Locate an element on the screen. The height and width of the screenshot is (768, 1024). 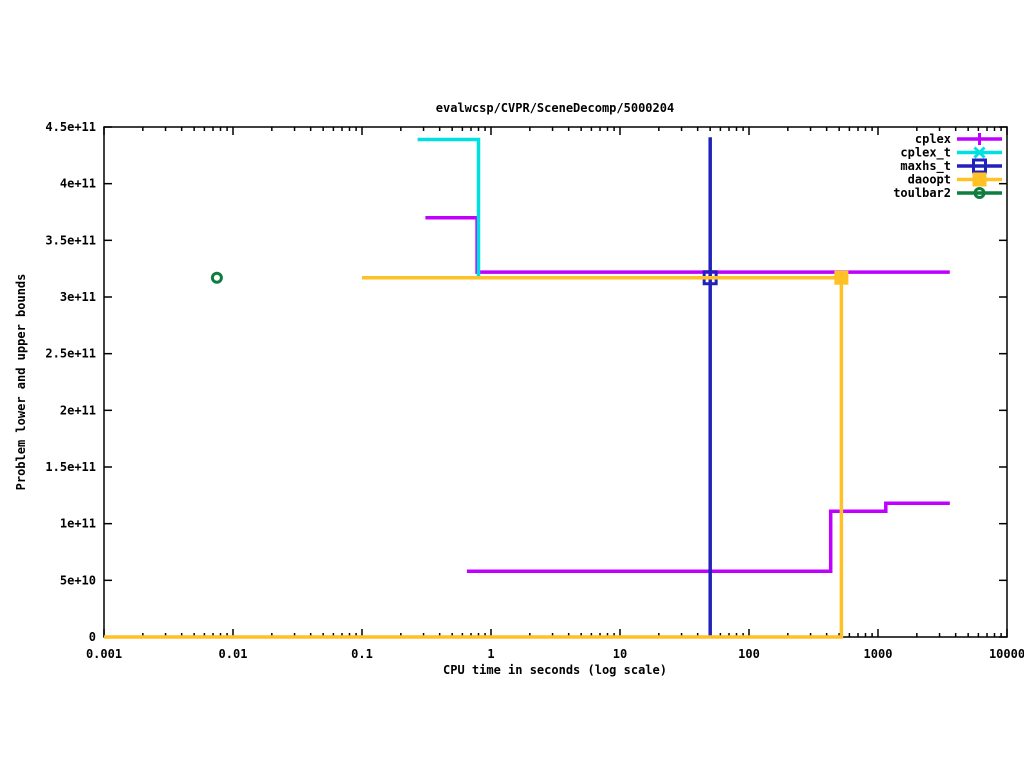
x-tick-label: 0.01 is located at coordinates (233, 654).